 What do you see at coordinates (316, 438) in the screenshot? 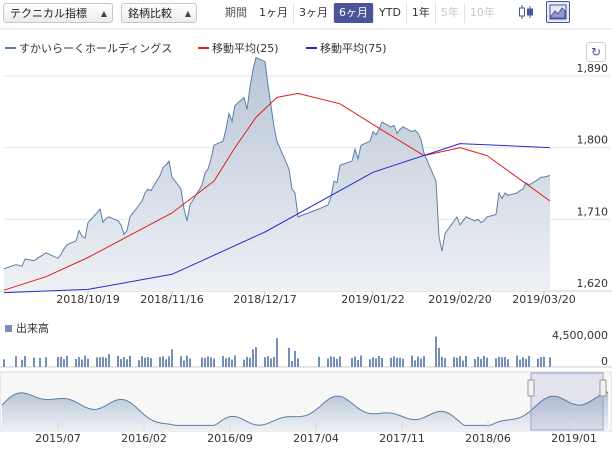
I see `navigator-label: 2017/04` at bounding box center [316, 438].